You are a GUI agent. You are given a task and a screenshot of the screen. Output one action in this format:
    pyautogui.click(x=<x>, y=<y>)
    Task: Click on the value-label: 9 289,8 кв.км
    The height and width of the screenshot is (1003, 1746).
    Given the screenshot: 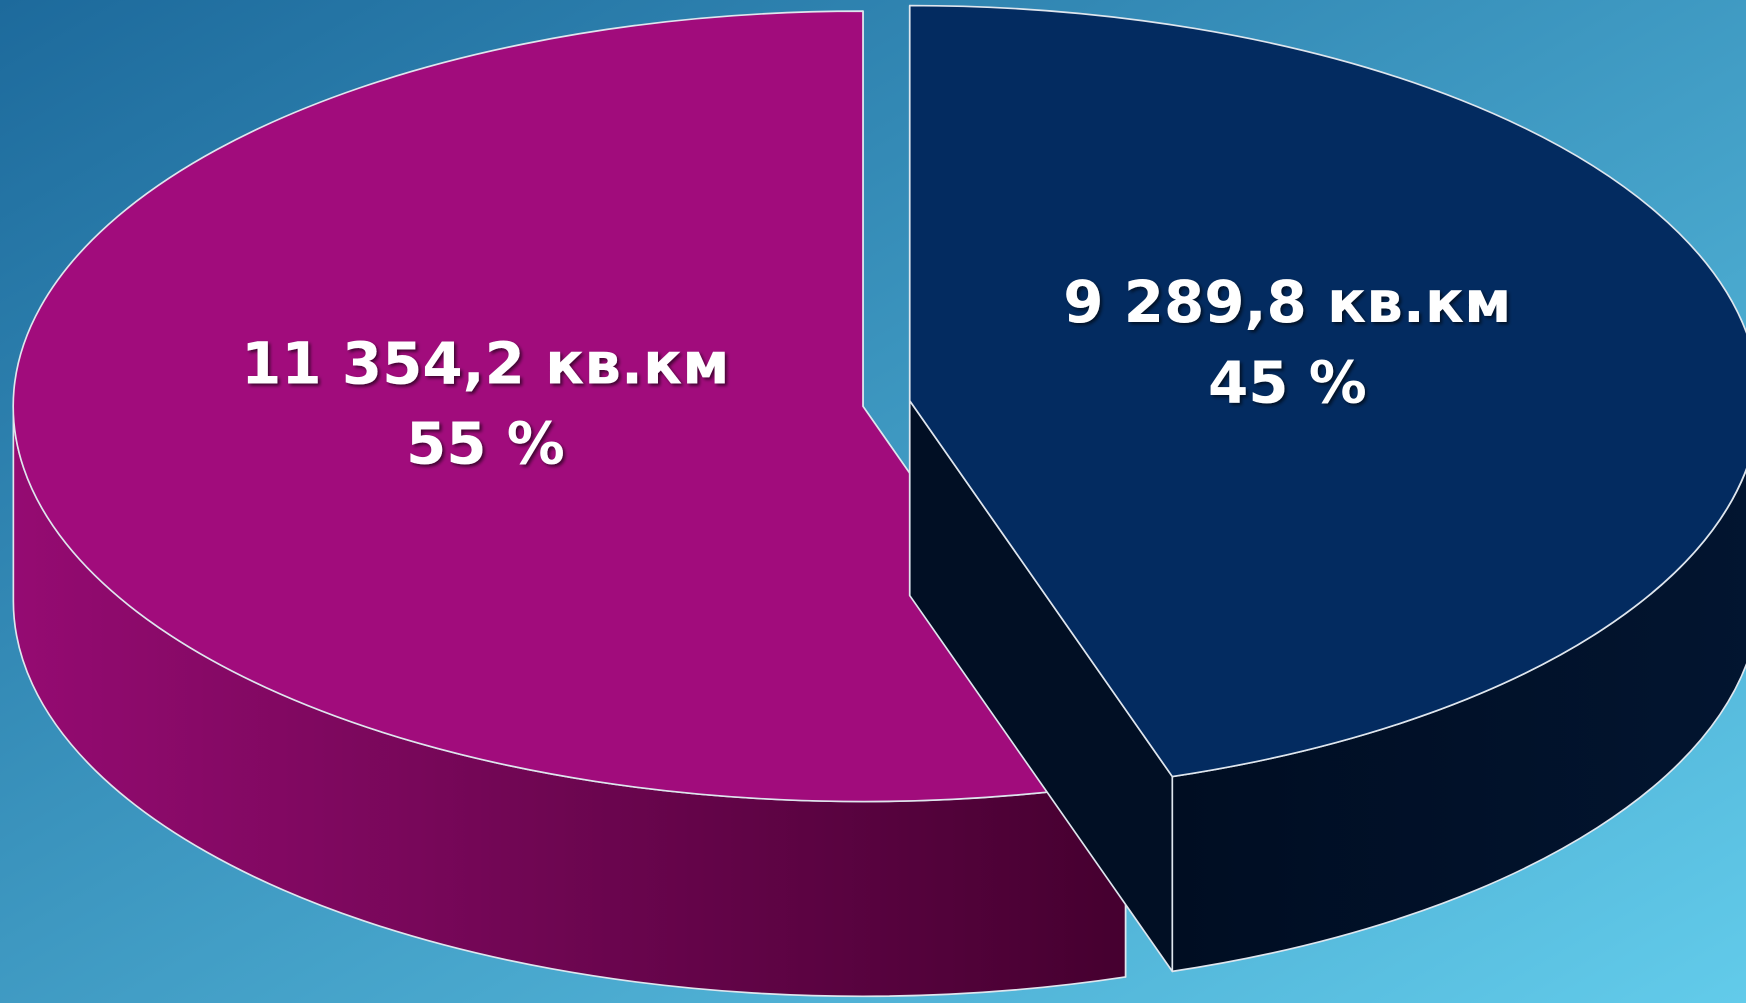 What is the action you would take?
    pyautogui.click(x=1287, y=302)
    